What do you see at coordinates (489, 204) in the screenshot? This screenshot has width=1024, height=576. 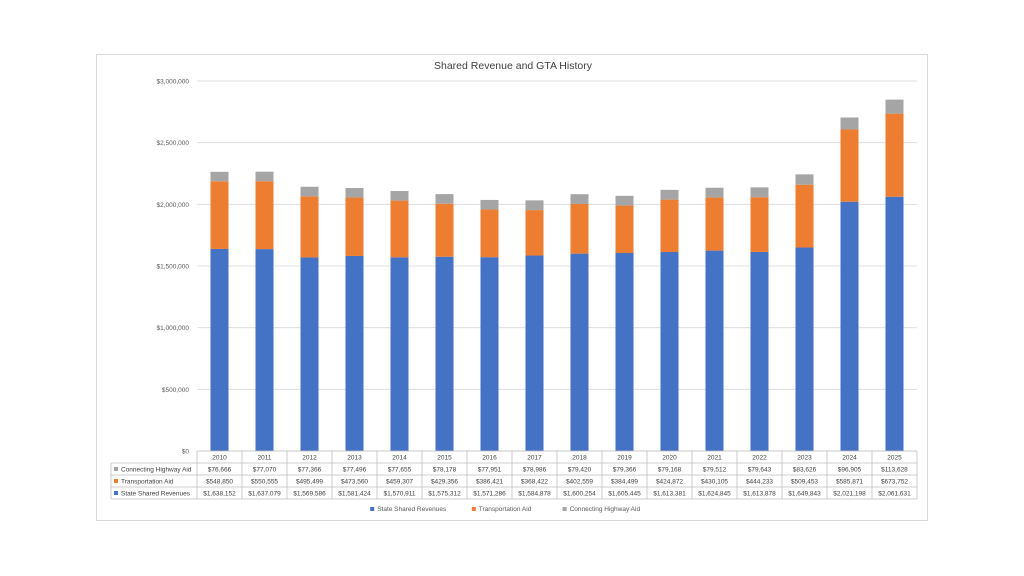 I see `bar-connecting-highway-aid-2016` at bounding box center [489, 204].